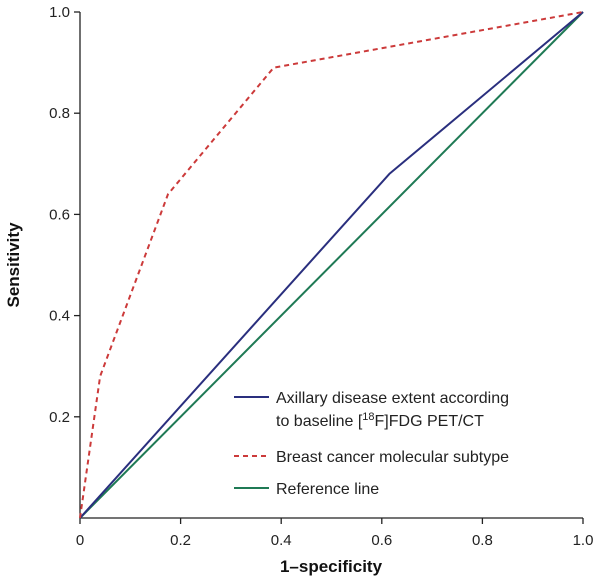 The height and width of the screenshot is (578, 600). I want to click on y-axis-title: Sensitivity, so click(13, 265).